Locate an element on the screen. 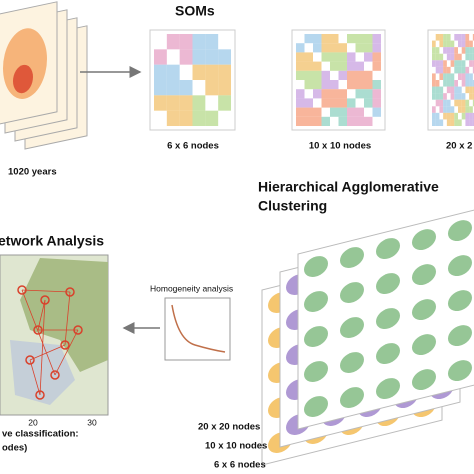 This screenshot has width=474, height=474. caption: 1020 years is located at coordinates (32, 172).